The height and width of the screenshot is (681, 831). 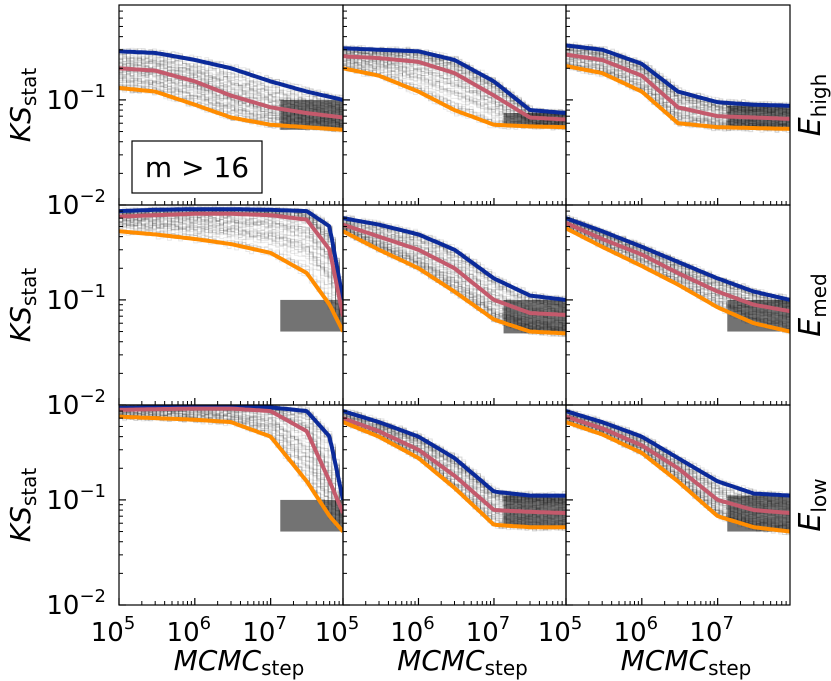 I want to click on annotation-box, so click(x=197, y=167).